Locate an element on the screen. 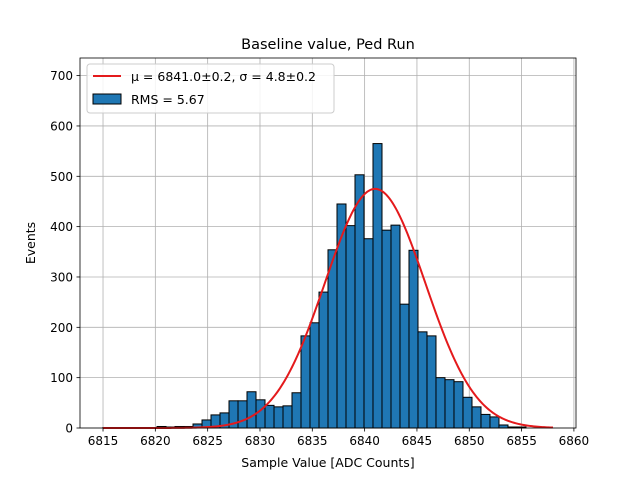  legend-histogram-swatch is located at coordinates (107, 99).